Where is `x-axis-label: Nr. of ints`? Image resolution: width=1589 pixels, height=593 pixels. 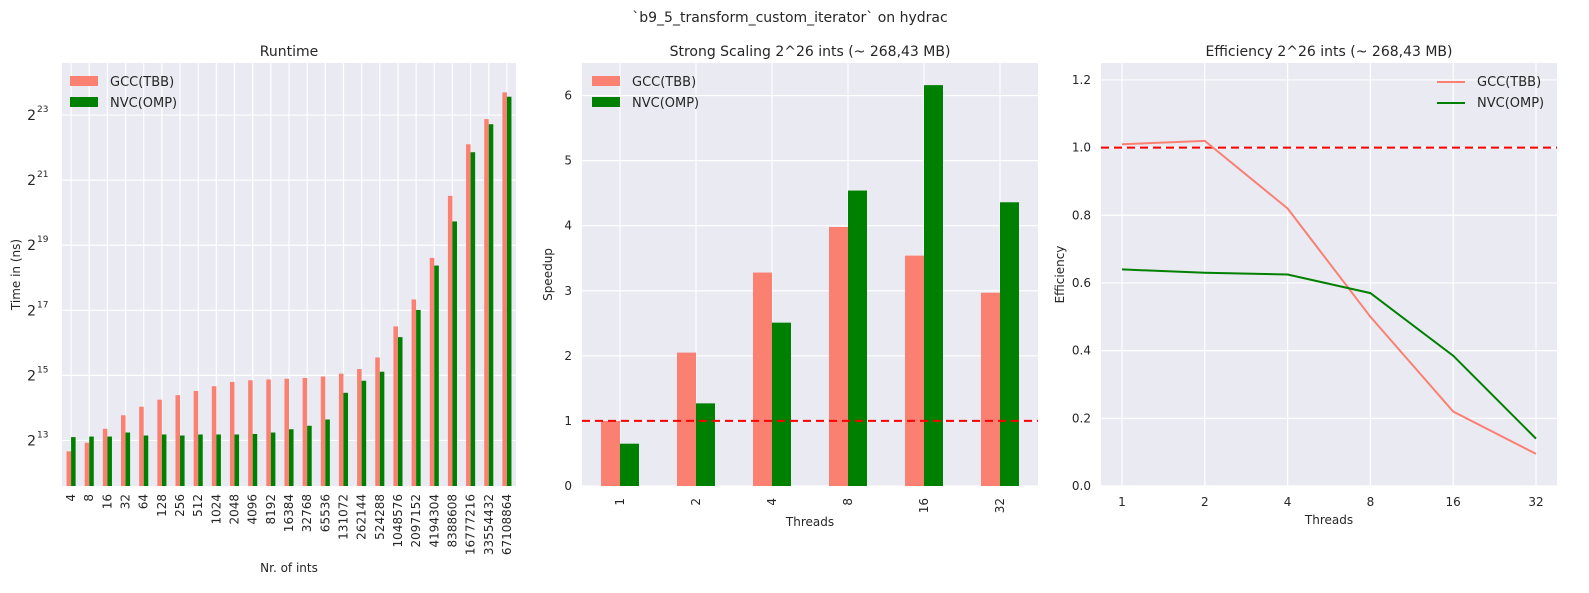 x-axis-label: Nr. of ints is located at coordinates (289, 568).